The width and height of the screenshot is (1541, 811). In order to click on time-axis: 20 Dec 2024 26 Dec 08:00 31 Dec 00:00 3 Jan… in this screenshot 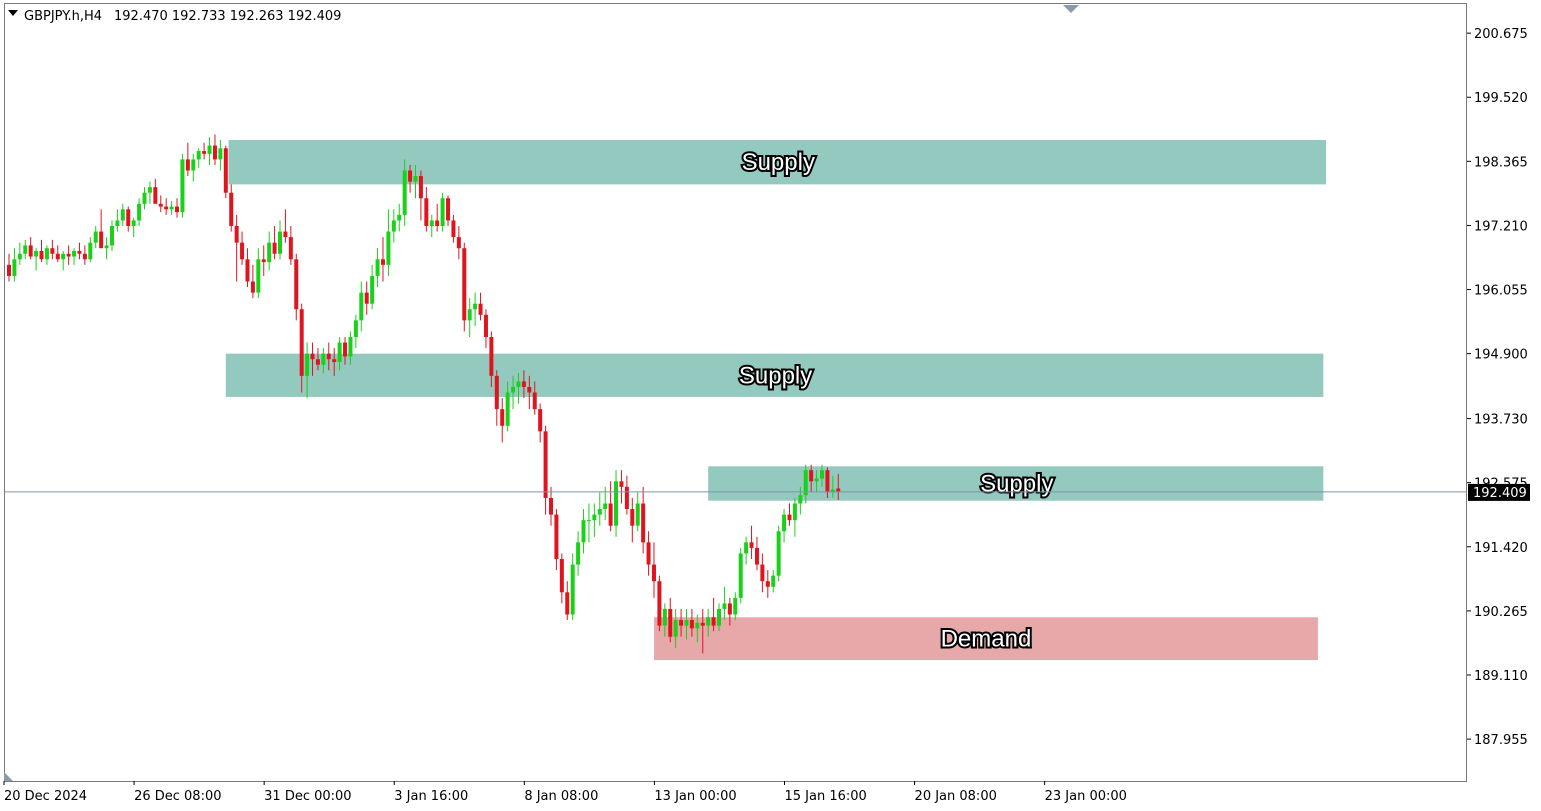, I will do `click(565, 792)`.